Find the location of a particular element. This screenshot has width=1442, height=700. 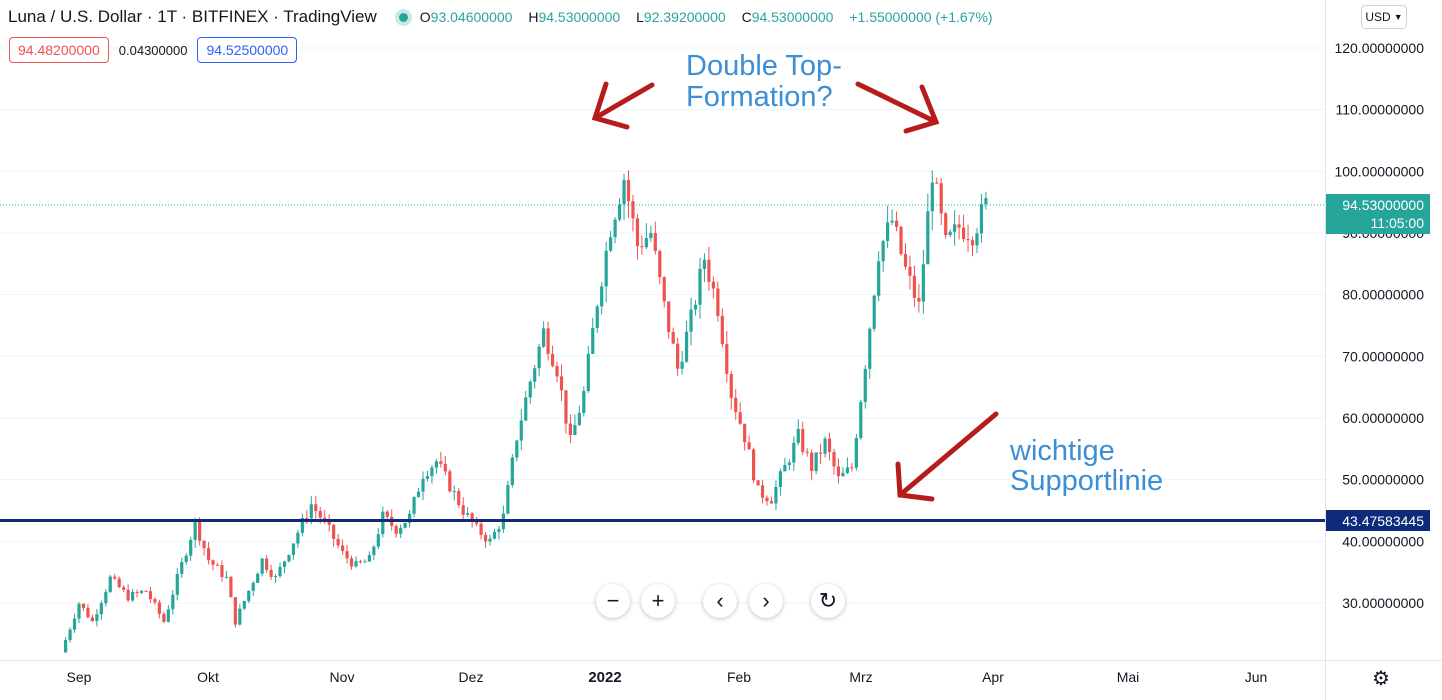

arrow-left-top is located at coordinates (623, 105).